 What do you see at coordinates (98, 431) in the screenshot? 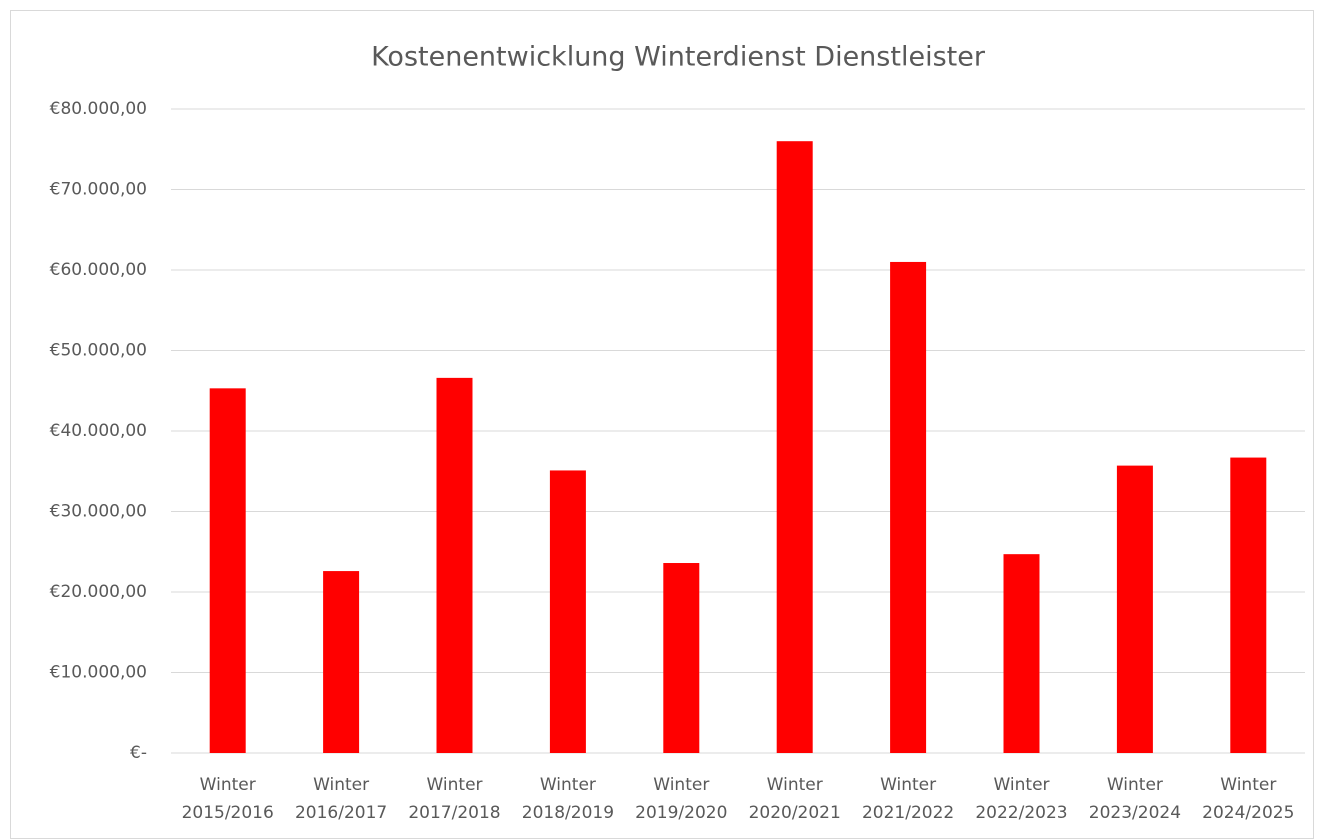
I see `y-tick-label: €40.000,00` at bounding box center [98, 431].